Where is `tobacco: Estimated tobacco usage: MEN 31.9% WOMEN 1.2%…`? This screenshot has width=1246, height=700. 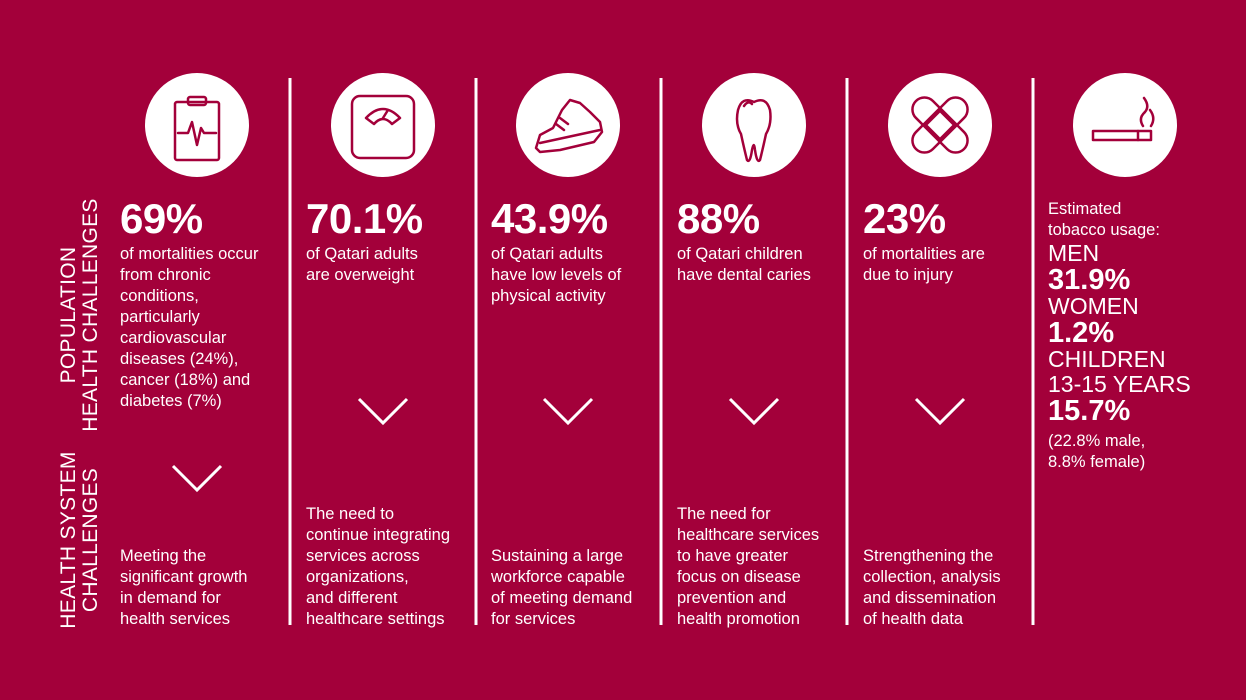 tobacco: Estimated tobacco usage: MEN 31.9% WOMEN 1.2%… is located at coordinates (1119, 336).